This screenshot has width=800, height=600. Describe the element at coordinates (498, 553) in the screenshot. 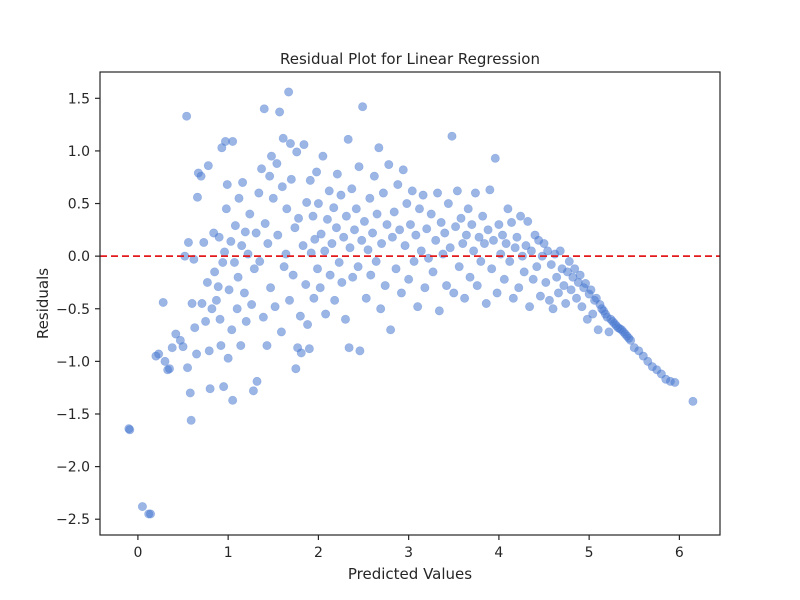

I see `x-tick-label: 4` at that location.